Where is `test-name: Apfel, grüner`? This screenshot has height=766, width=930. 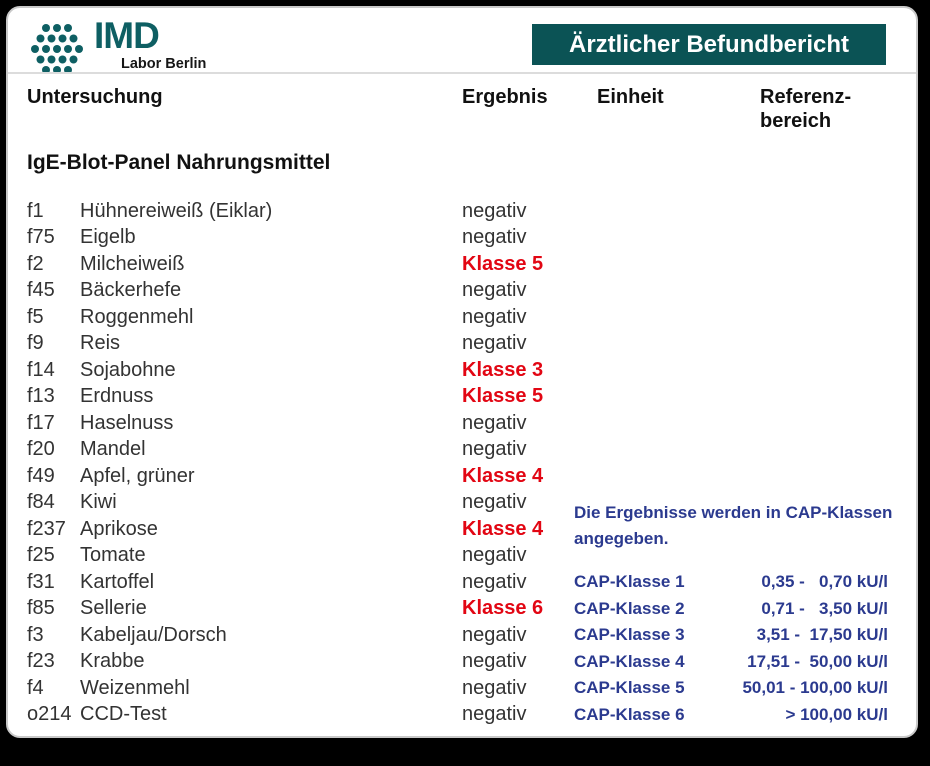 test-name: Apfel, grüner is located at coordinates (137, 475).